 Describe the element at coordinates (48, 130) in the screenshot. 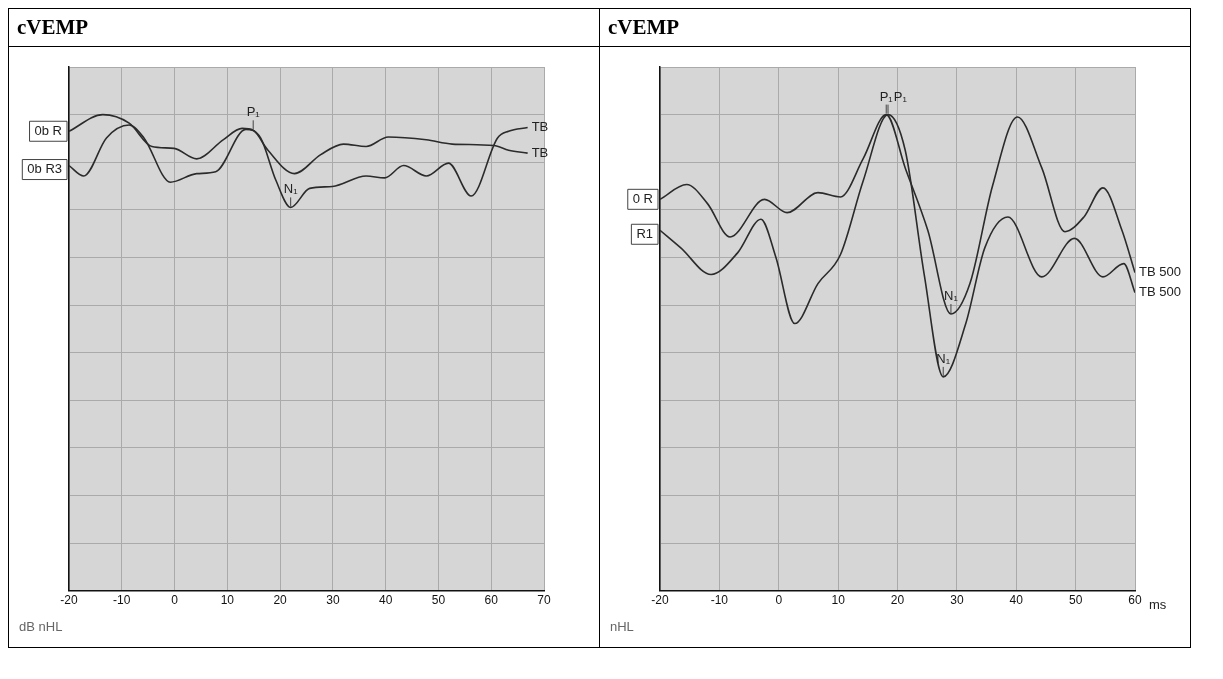

I see `series-label: 0b R` at that location.